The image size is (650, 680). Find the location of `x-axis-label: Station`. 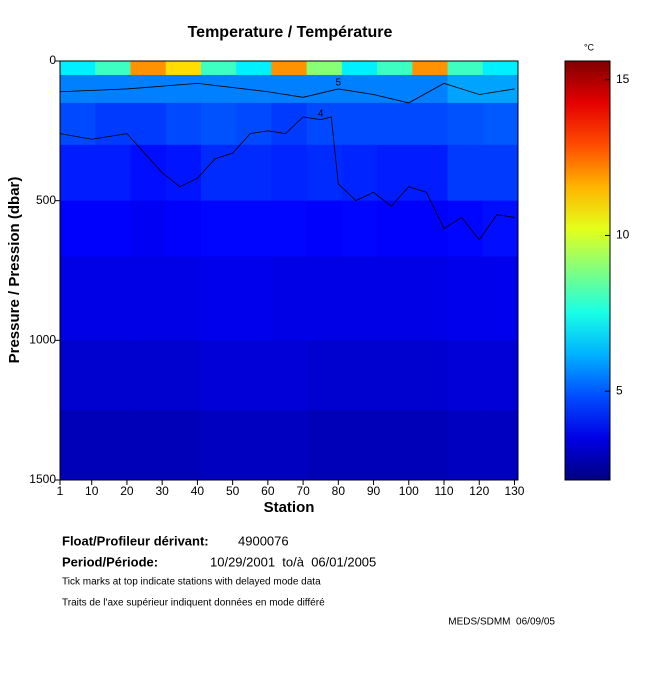

x-axis-label: Station is located at coordinates (289, 507).